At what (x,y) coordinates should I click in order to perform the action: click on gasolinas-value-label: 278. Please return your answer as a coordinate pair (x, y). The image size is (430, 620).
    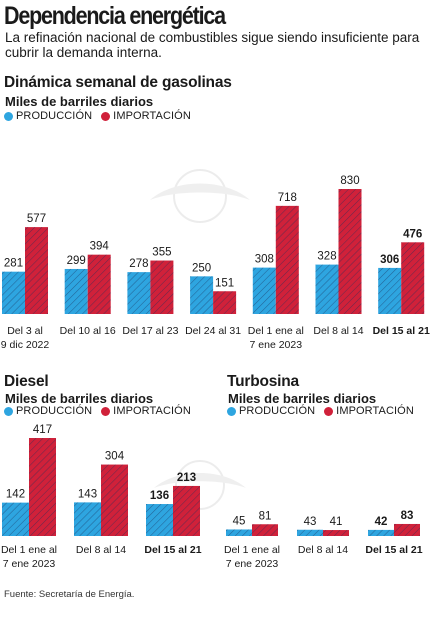
    Looking at the image, I should click on (138, 264).